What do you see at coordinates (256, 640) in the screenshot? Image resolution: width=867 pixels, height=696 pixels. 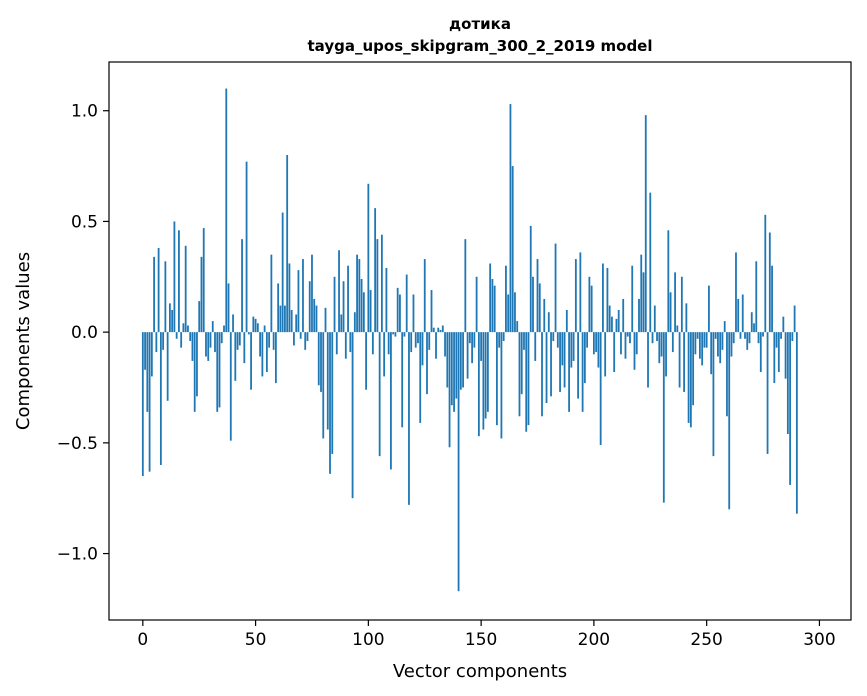 I see `x-tick-label: 50` at bounding box center [256, 640].